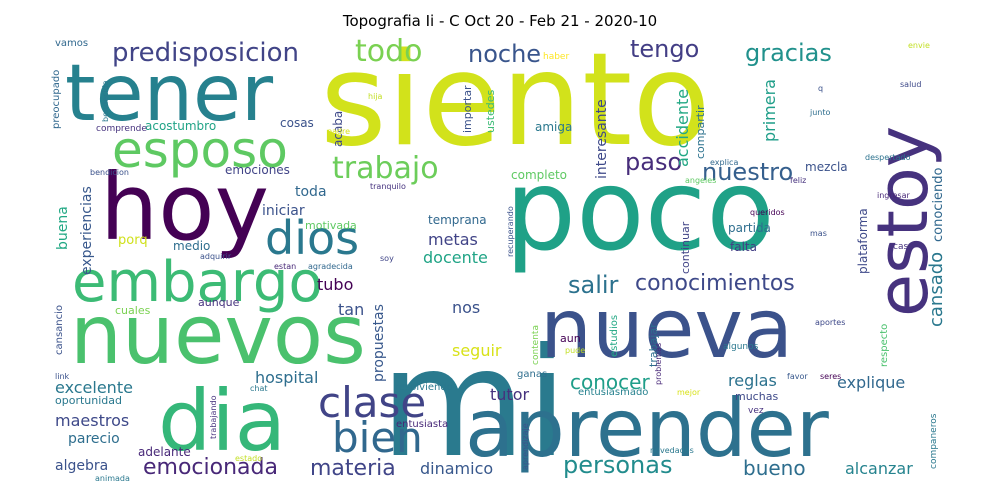 Image resolution: width=1000 pixels, height=500 pixels. Describe the element at coordinates (934, 441) in the screenshot. I see `cloud-word: companeros` at that location.